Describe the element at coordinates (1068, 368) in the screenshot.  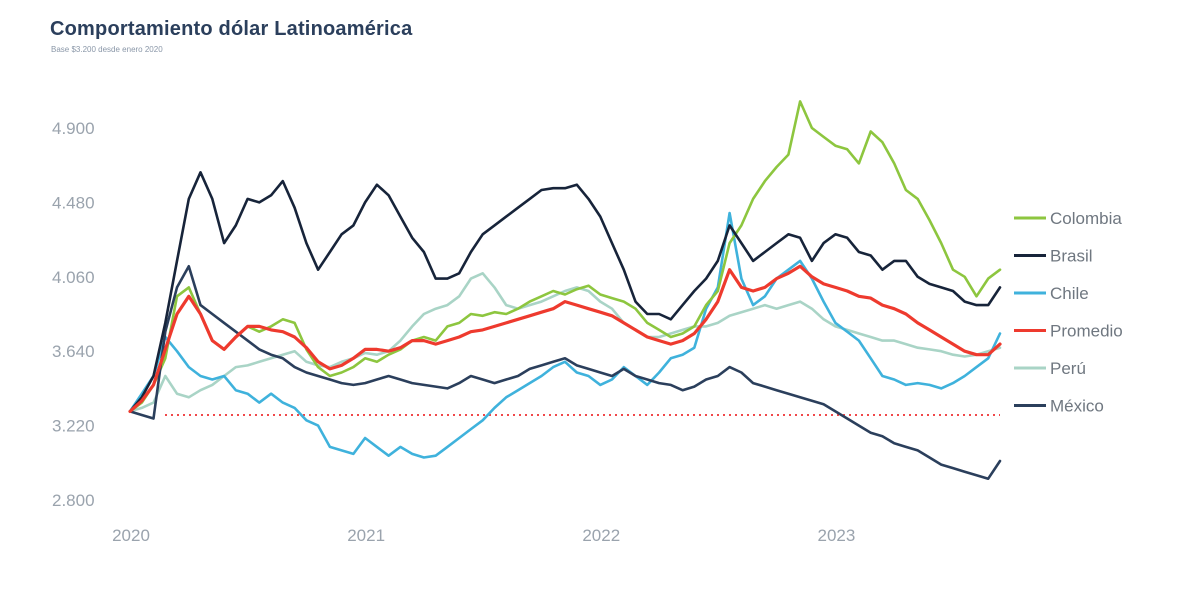
I see `legend-label-peru: Perú` at that location.